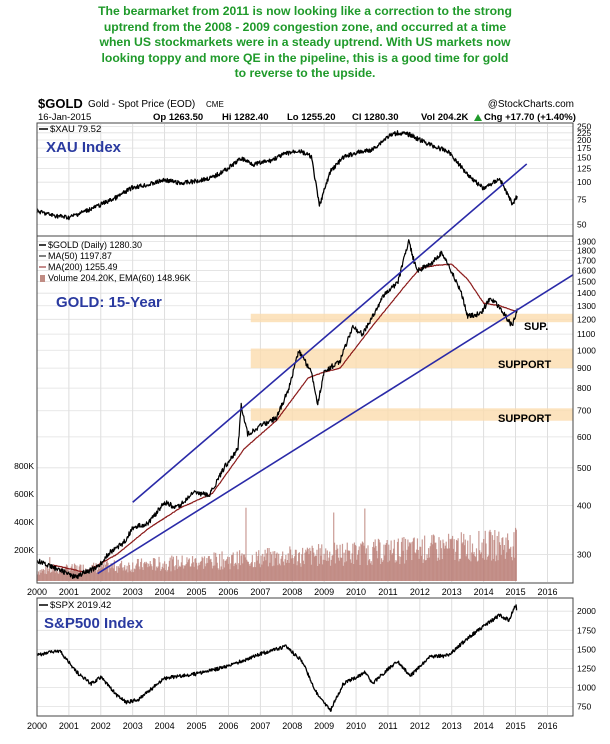 The image size is (610, 744). What do you see at coordinates (478, 117) in the screenshot?
I see `up-triangle-icon` at bounding box center [478, 117].